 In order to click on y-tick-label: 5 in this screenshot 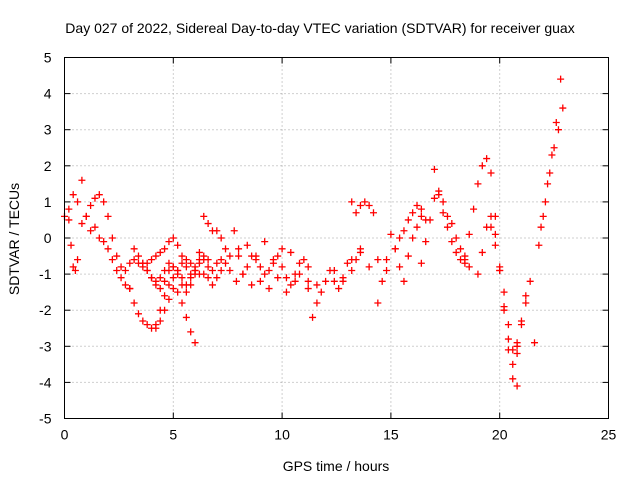, I will do `click(48, 58)`.